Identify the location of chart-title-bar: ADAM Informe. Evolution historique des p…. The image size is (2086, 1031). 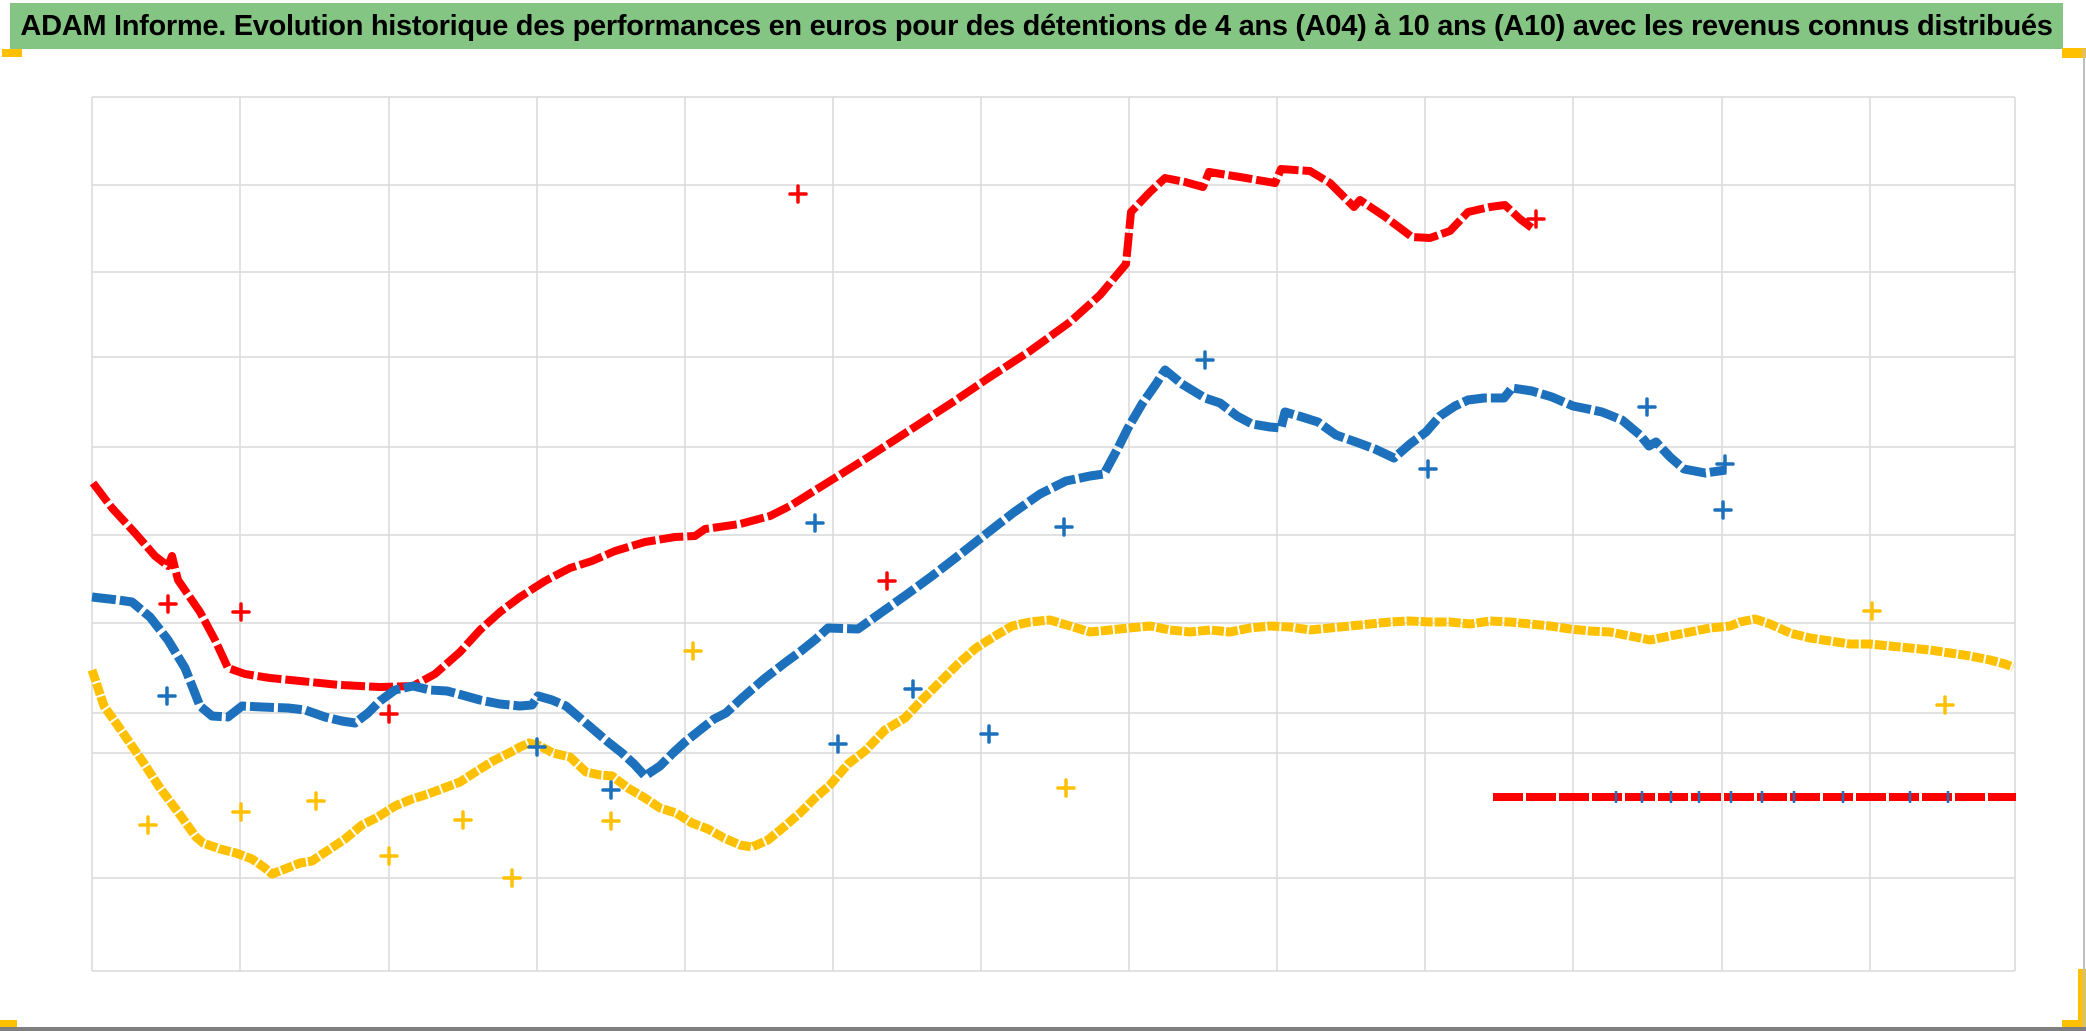
(1036, 26).